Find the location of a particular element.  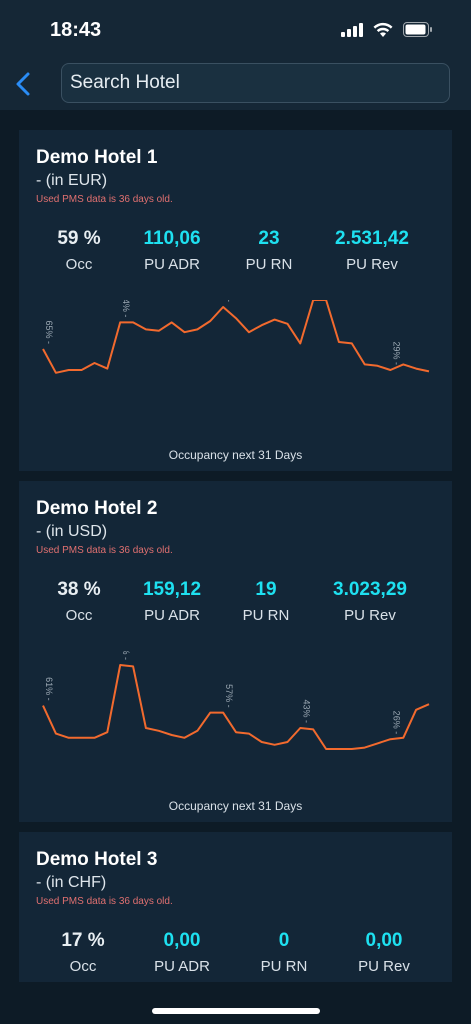

kpi-value: 19 is located at coordinates (266, 589).